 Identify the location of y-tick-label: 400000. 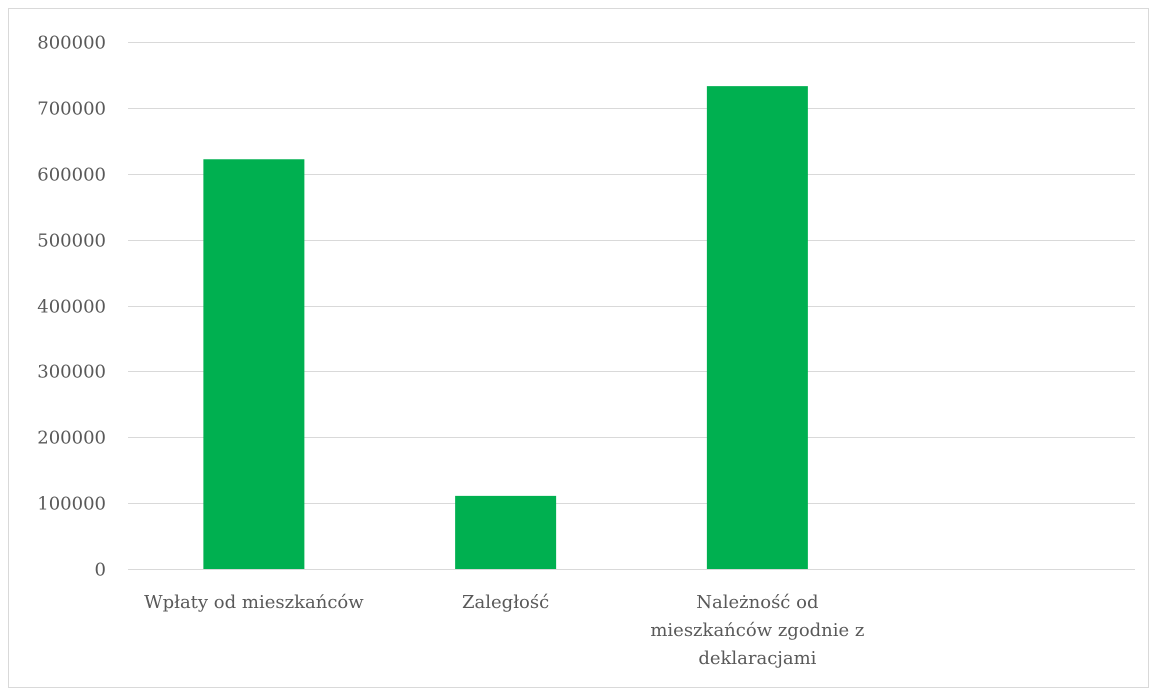
(71, 307).